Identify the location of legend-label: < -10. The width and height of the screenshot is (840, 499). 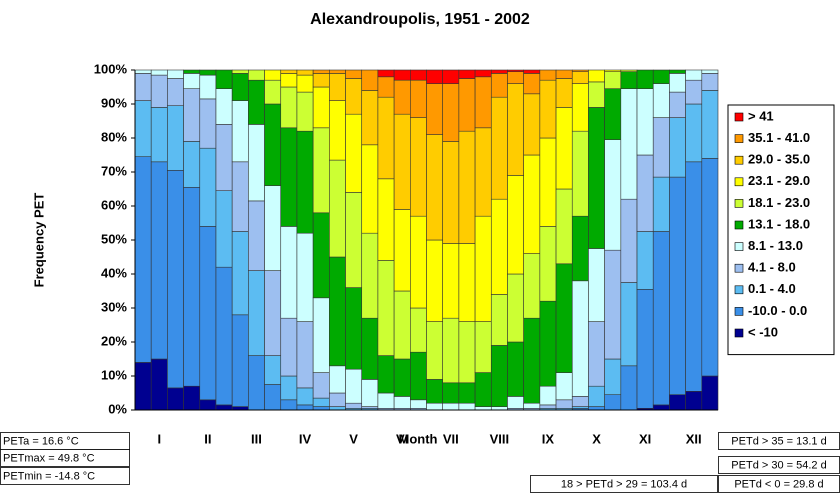
(763, 331).